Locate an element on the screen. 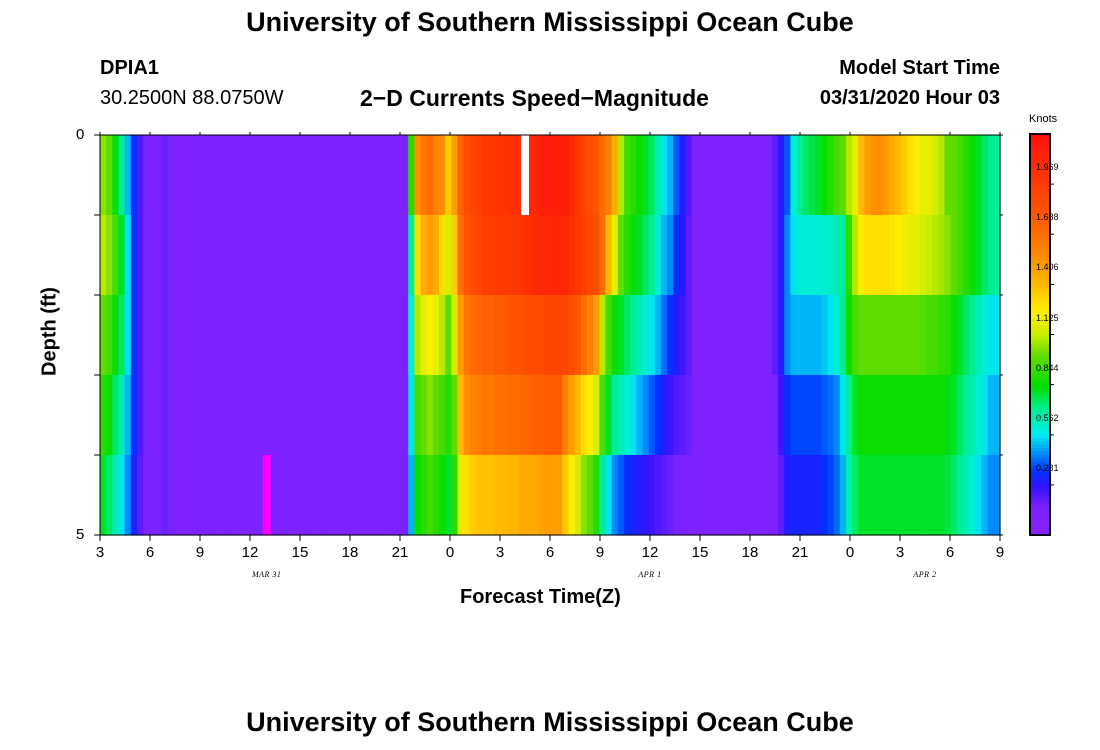 The image size is (1100, 750). highlight-cell is located at coordinates (266, 495).